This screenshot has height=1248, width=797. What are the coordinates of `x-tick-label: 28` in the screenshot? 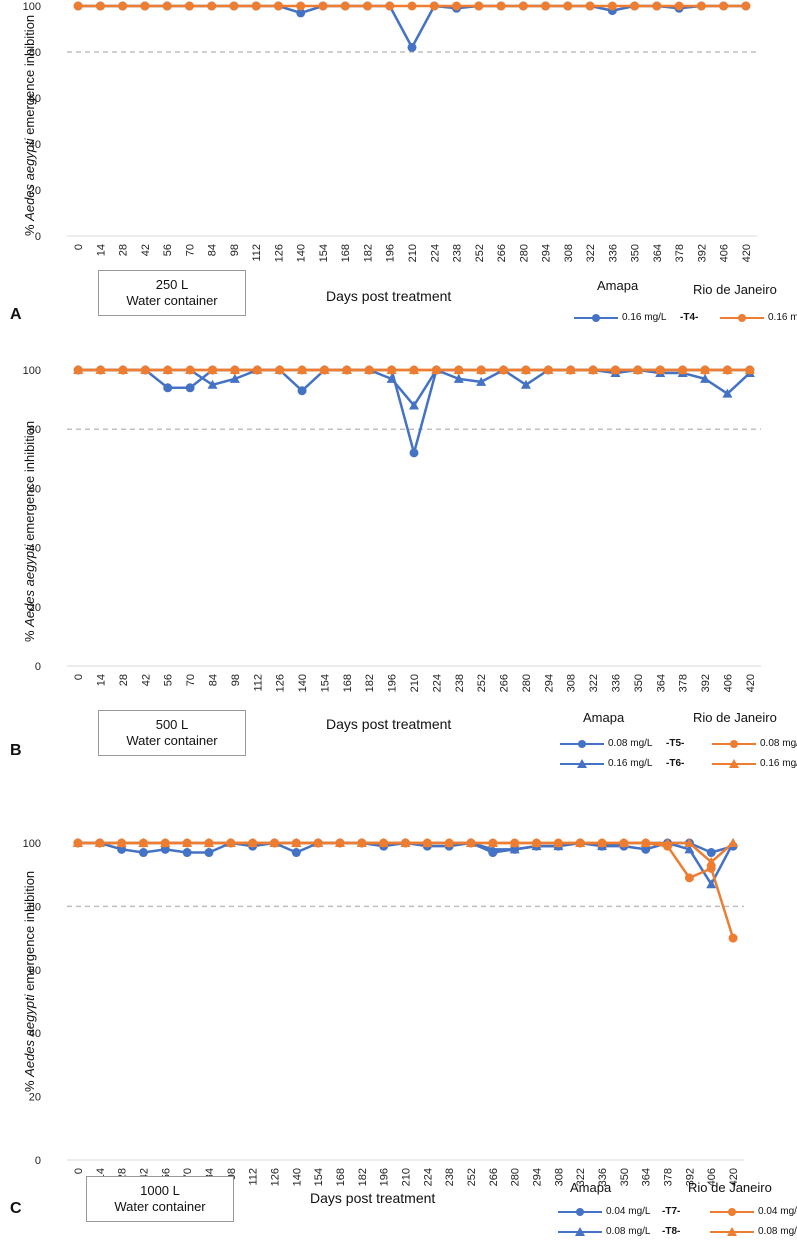 It's located at (124, 680).